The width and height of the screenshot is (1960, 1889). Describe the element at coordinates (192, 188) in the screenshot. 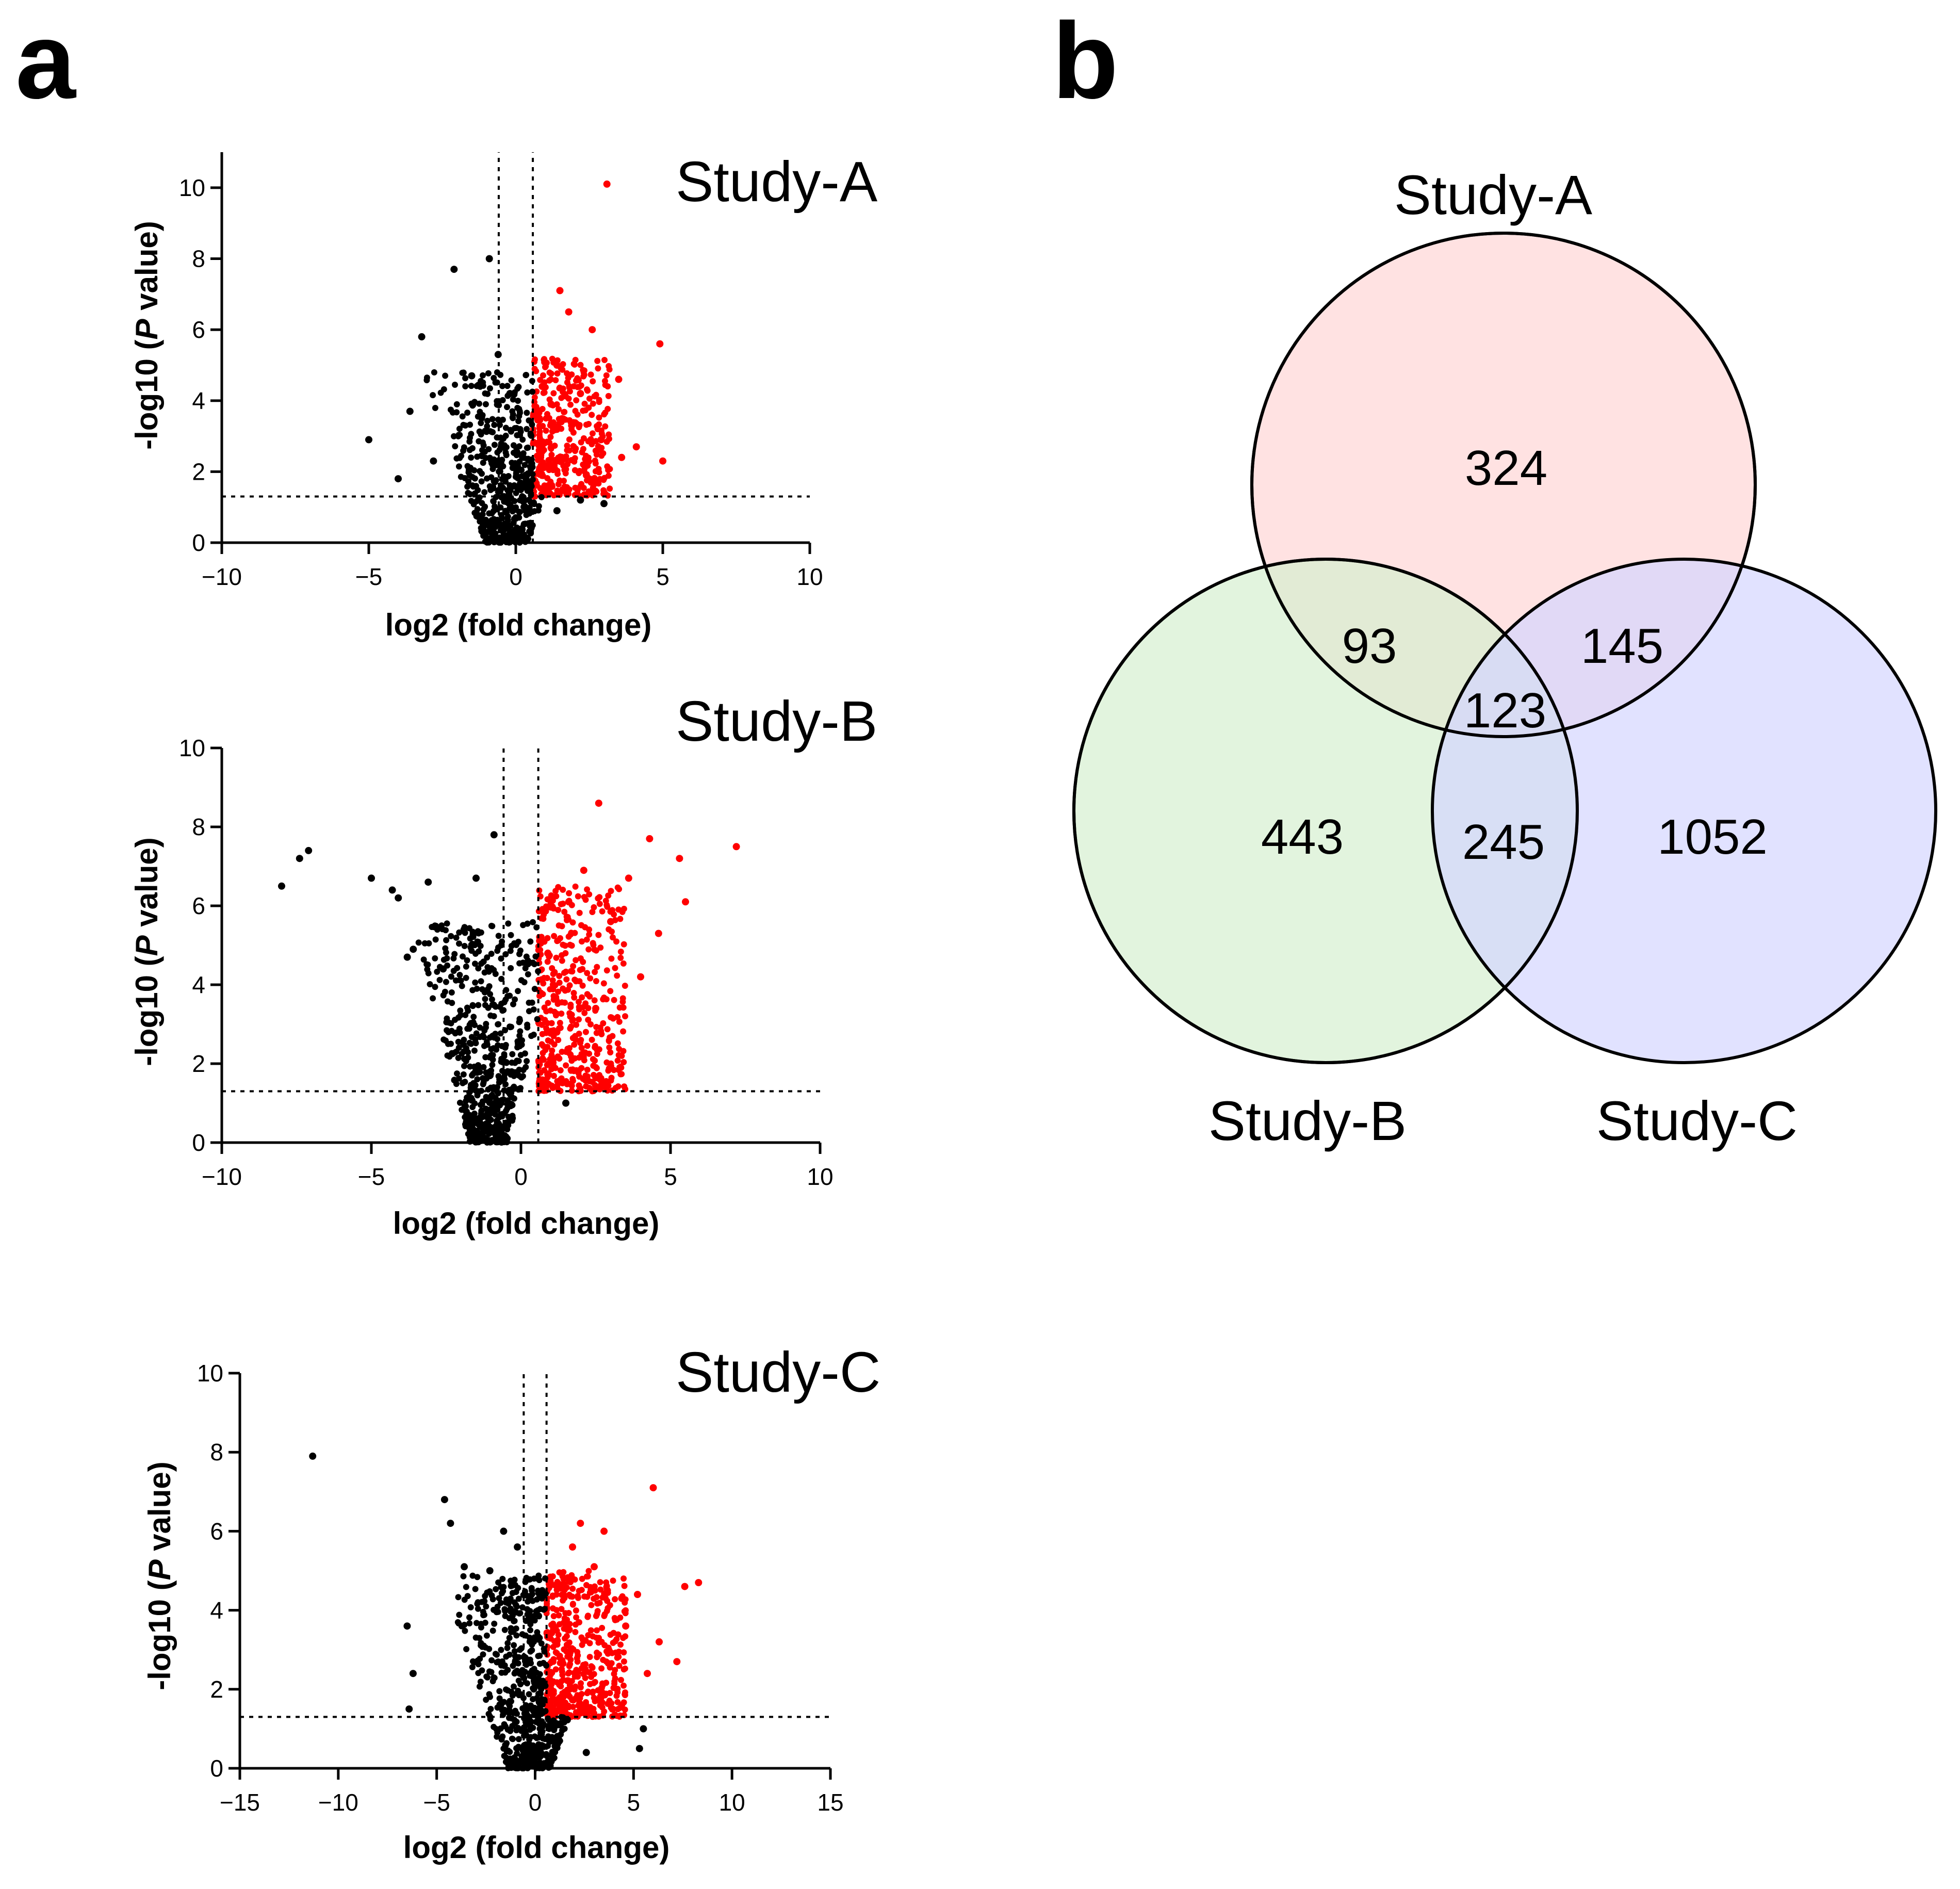

I see `y-tick-label: 10` at that location.